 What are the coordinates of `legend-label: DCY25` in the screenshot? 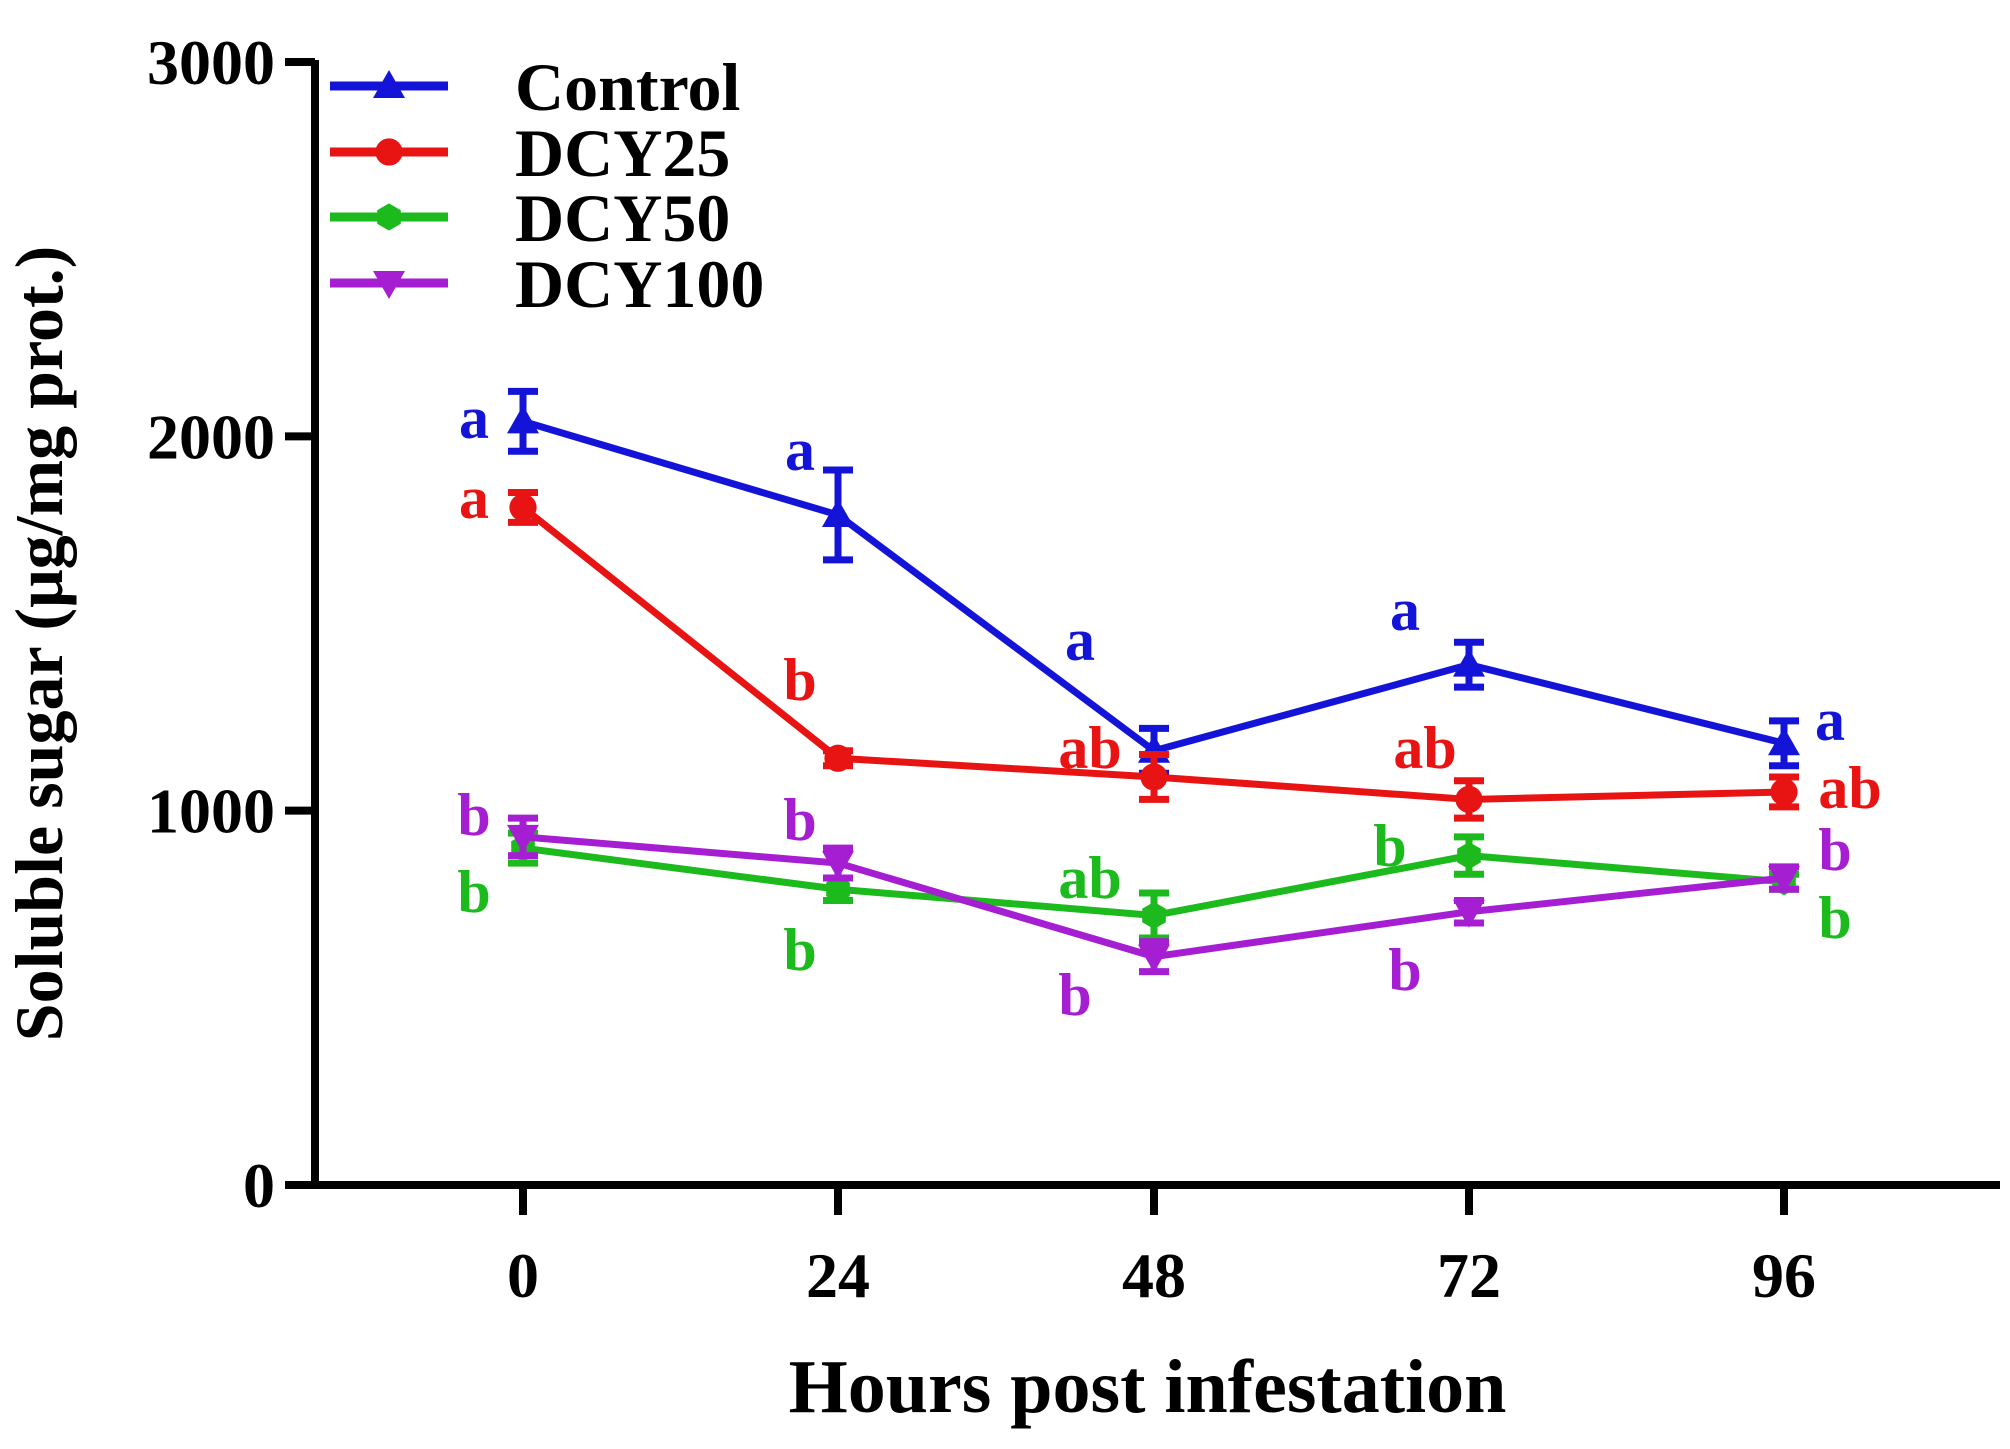 It's located at (622, 153).